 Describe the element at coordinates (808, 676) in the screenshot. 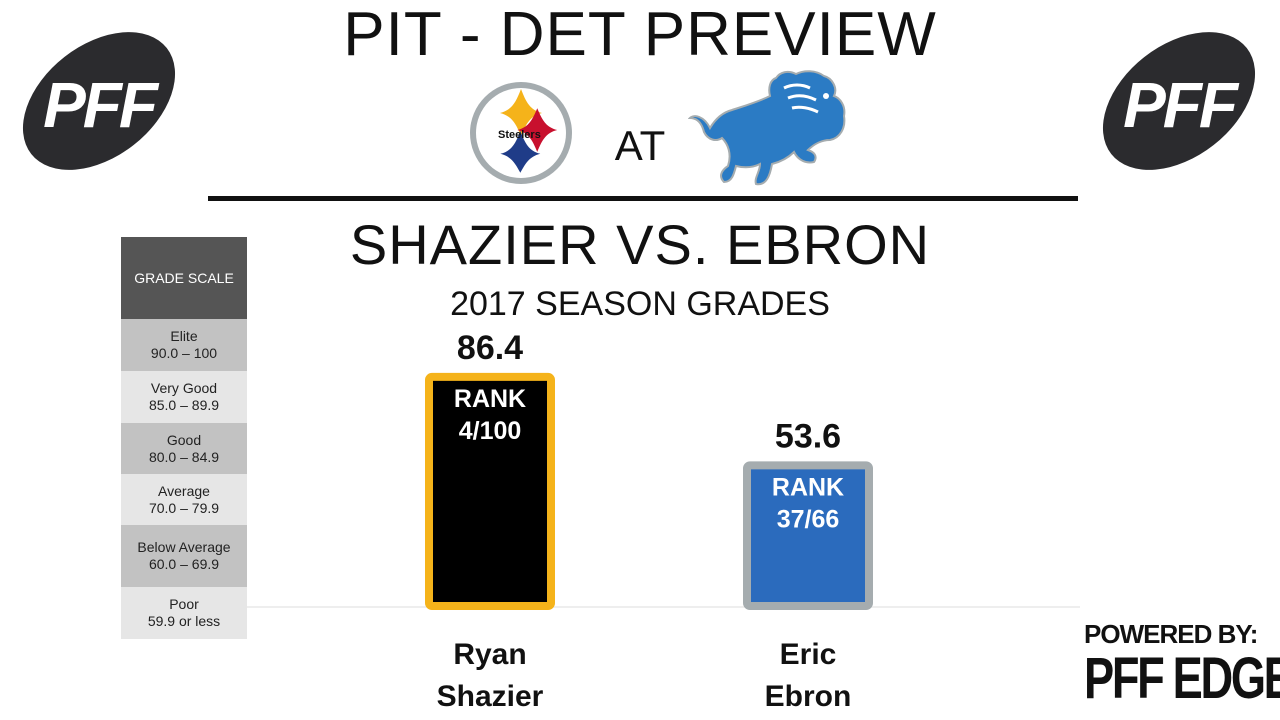

I see `player-label-ebron: Eric Ebron` at that location.